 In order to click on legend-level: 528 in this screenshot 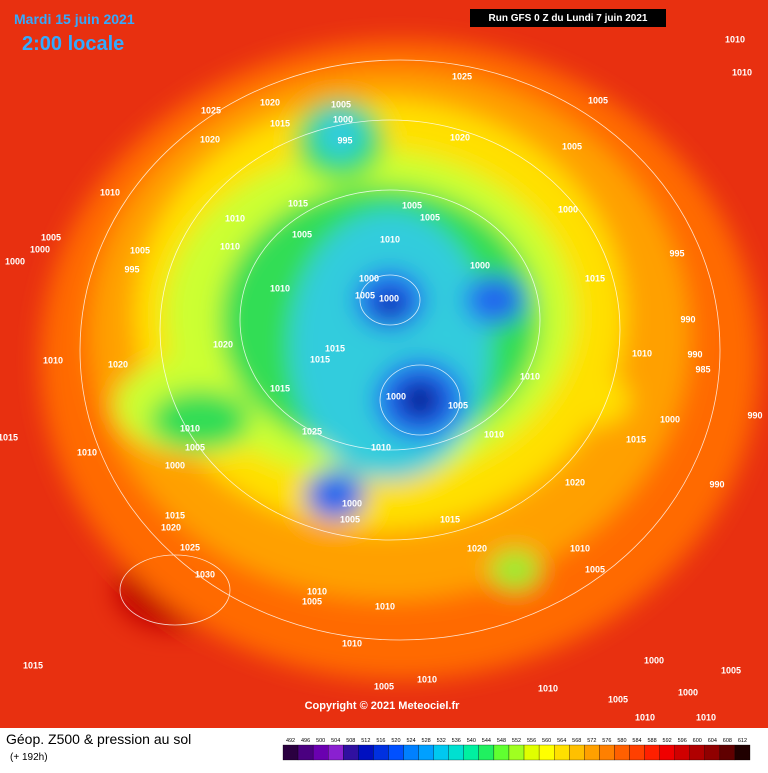, I will do `click(426, 741)`.